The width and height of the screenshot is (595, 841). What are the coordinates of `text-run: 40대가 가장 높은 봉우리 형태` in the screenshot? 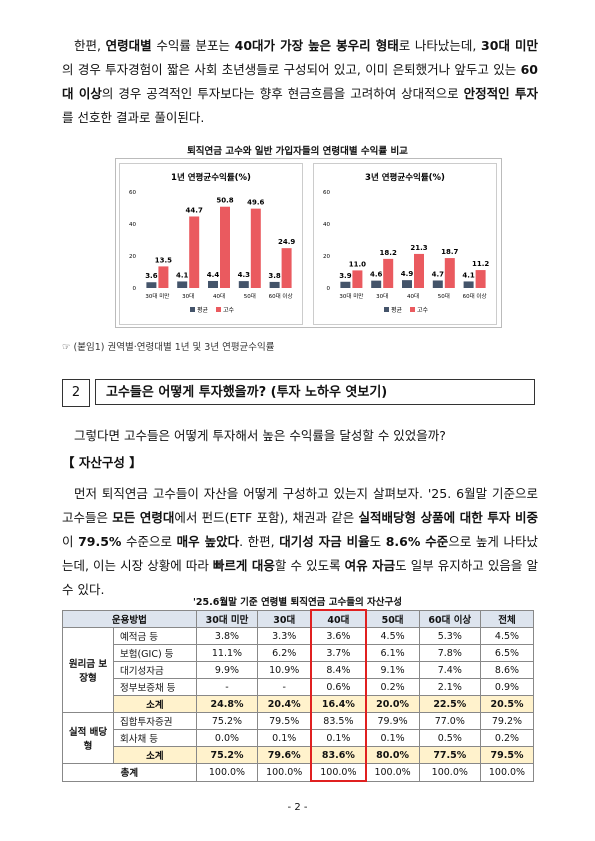 It's located at (316, 45).